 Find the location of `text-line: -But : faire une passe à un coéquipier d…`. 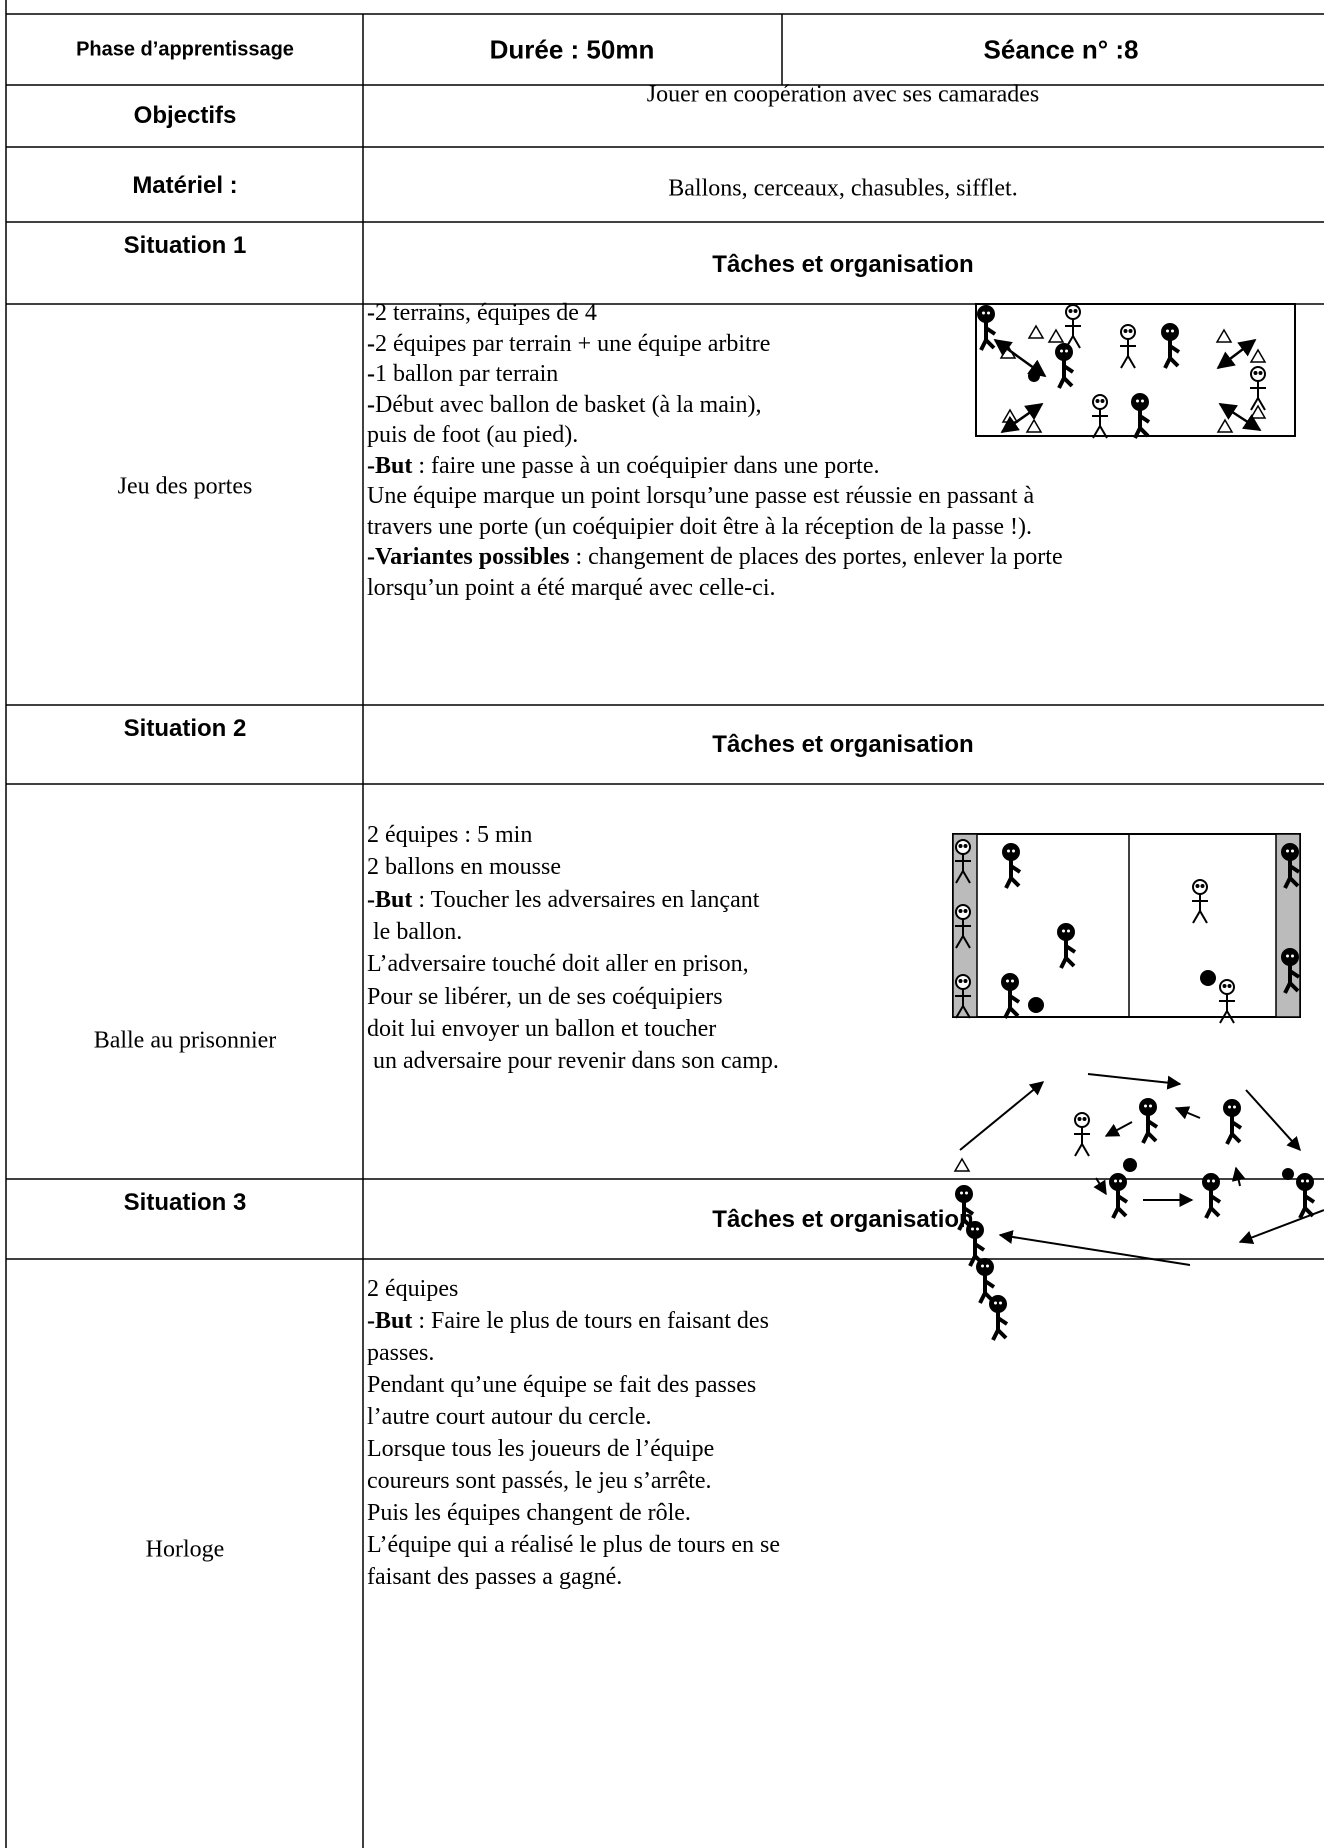

text-line: -But : faire une passe à un coéquipier d… is located at coordinates (623, 466).